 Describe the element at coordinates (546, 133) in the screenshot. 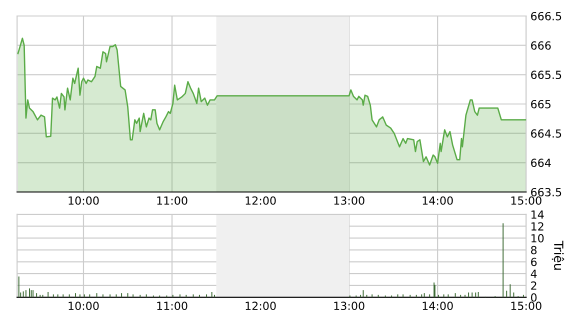

I see `y-tick-label: 664.5` at that location.